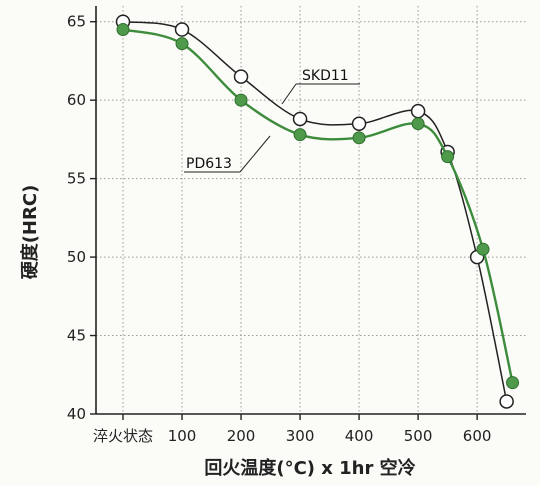 The image size is (540, 486). Describe the element at coordinates (76, 257) in the screenshot. I see `y-tick-label: 50` at that location.